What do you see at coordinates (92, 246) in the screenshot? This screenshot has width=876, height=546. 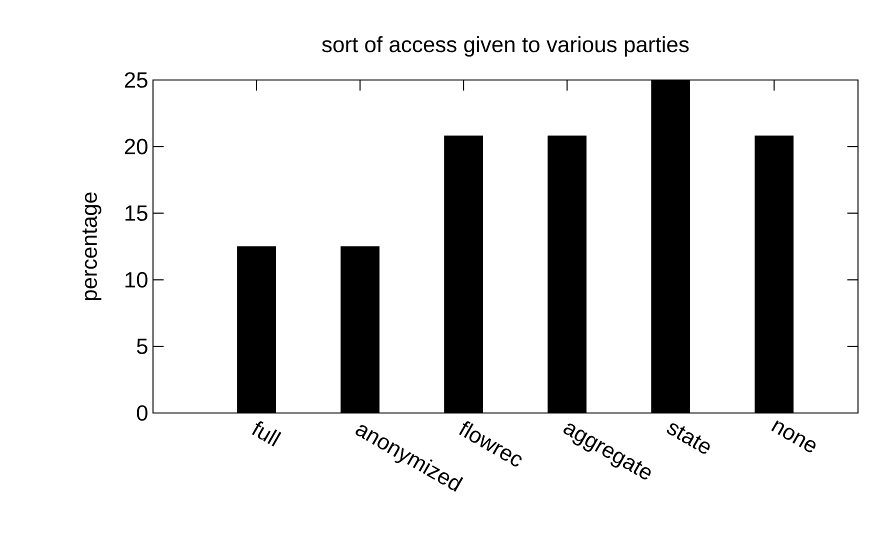 I see `y-axis-title: percentage` at bounding box center [92, 246].